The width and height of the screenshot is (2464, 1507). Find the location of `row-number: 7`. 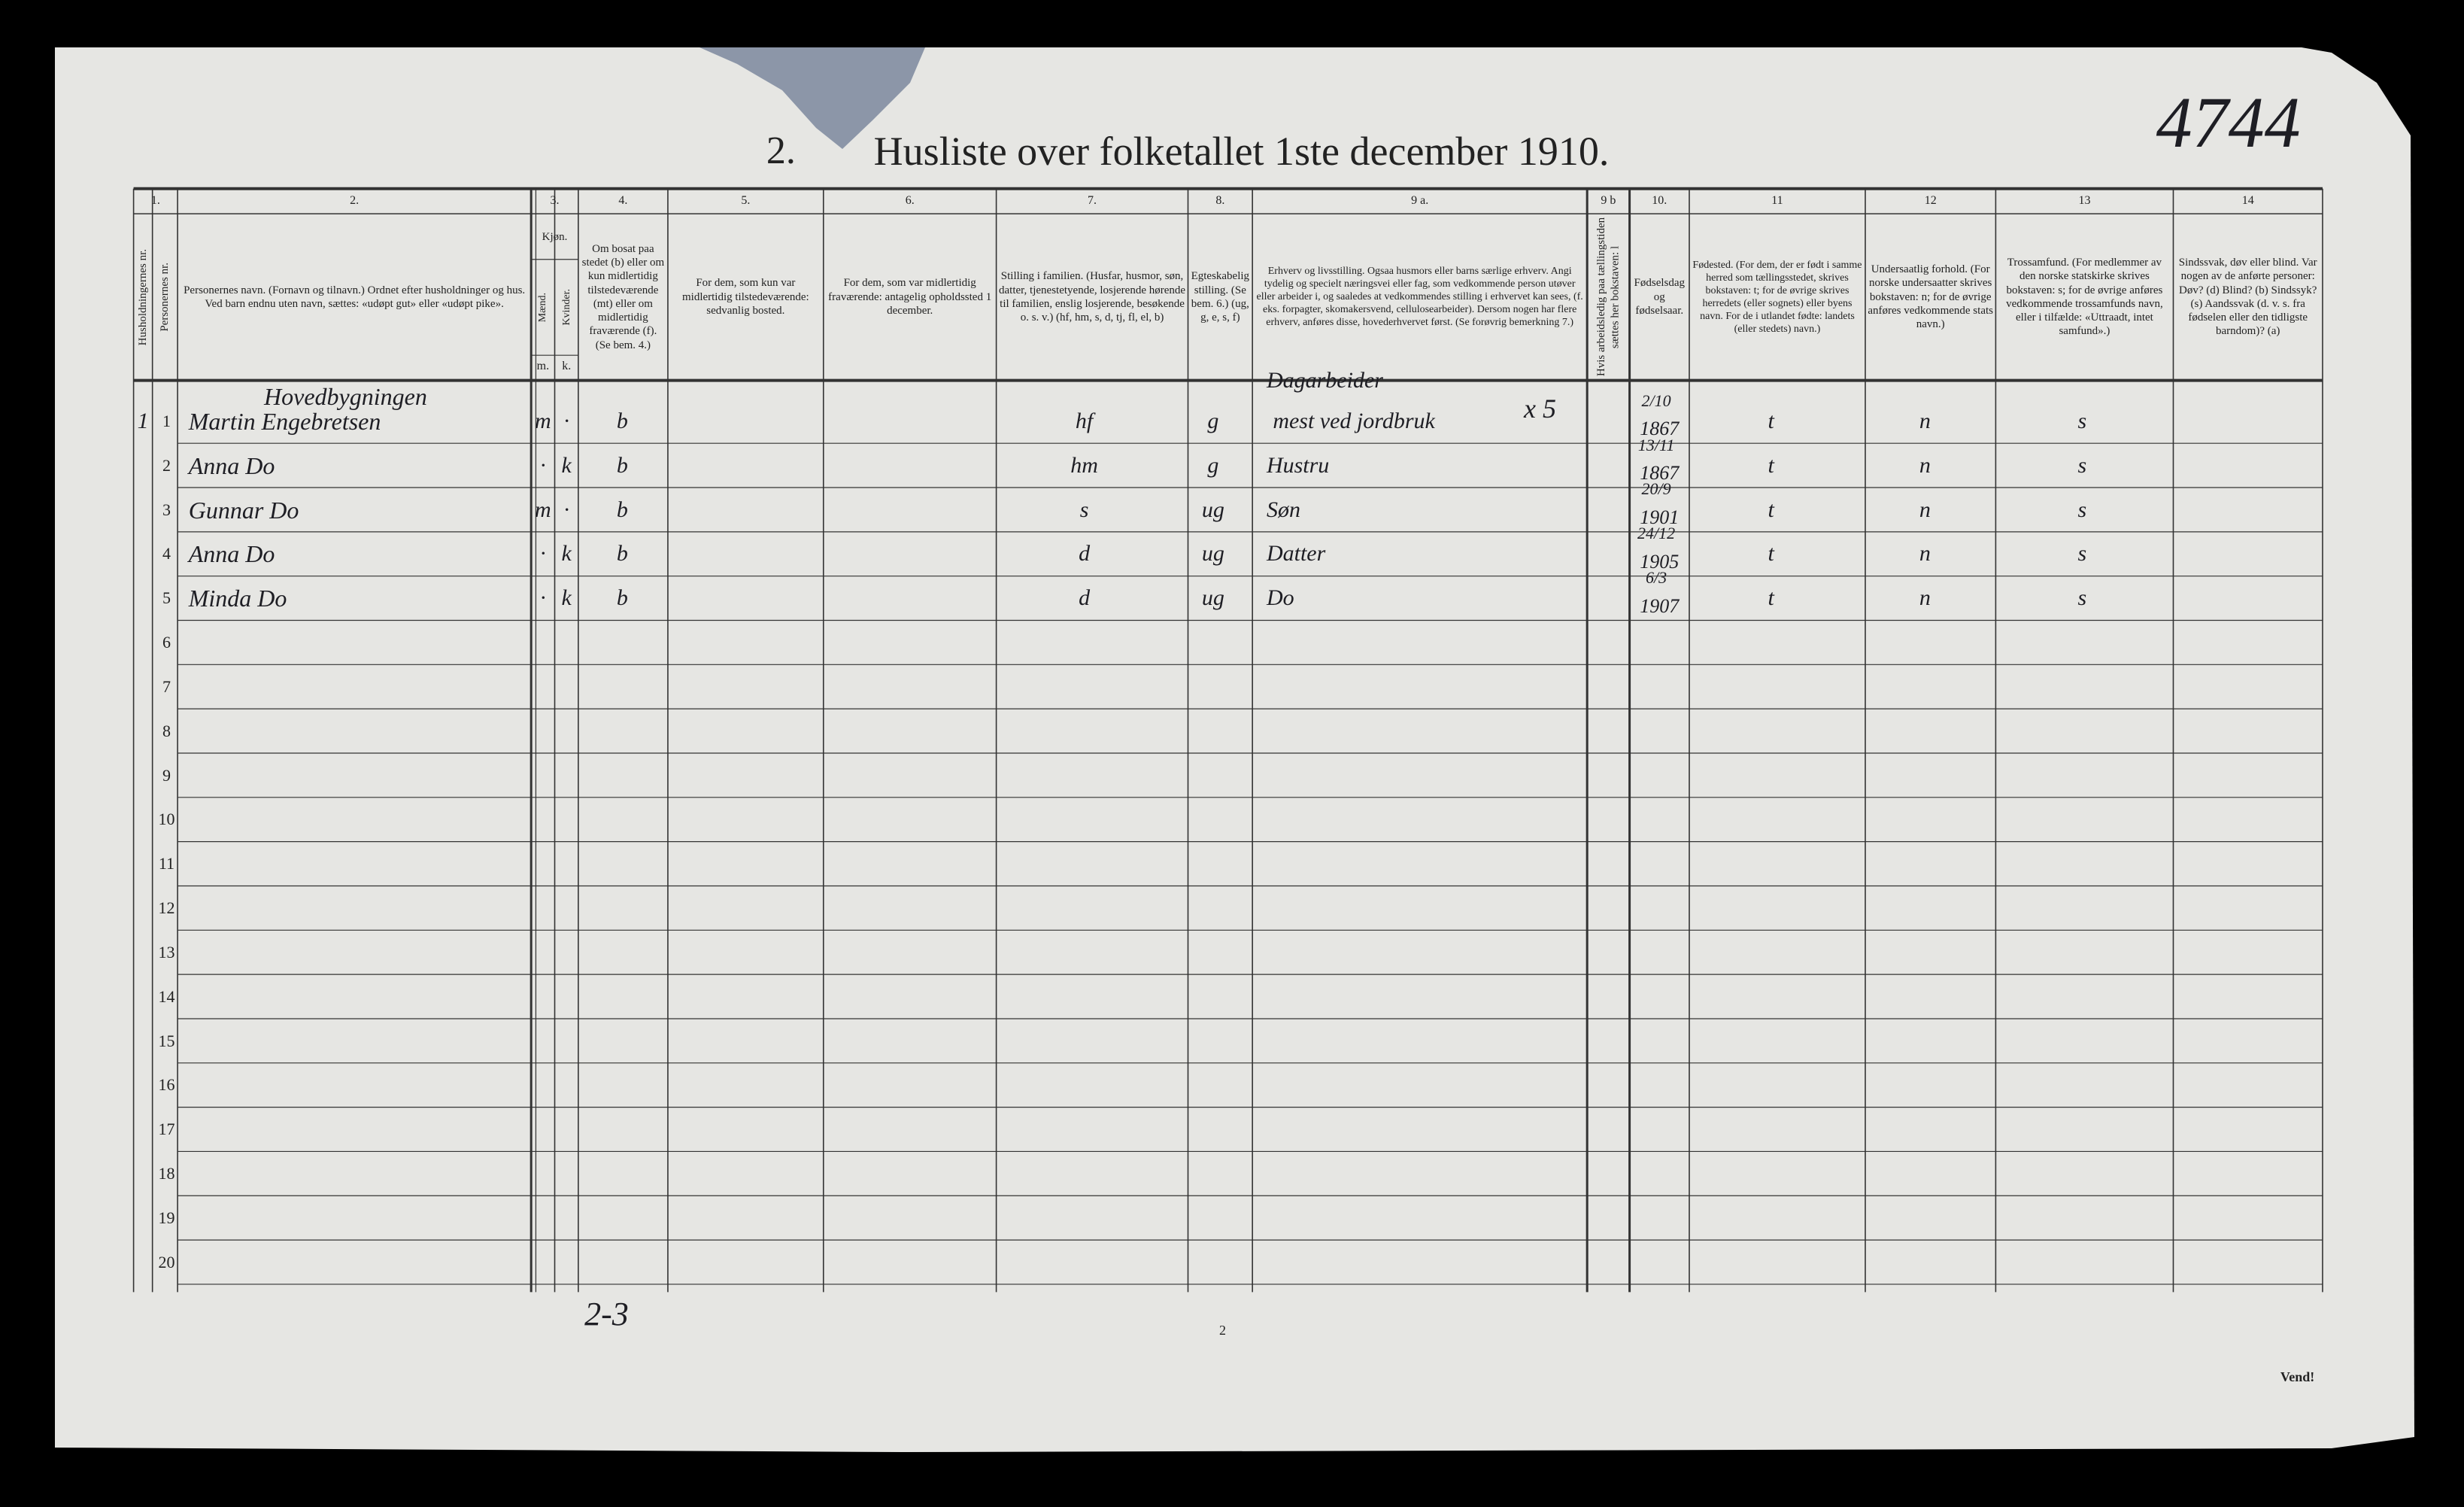

row-number: 7 is located at coordinates (166, 686).